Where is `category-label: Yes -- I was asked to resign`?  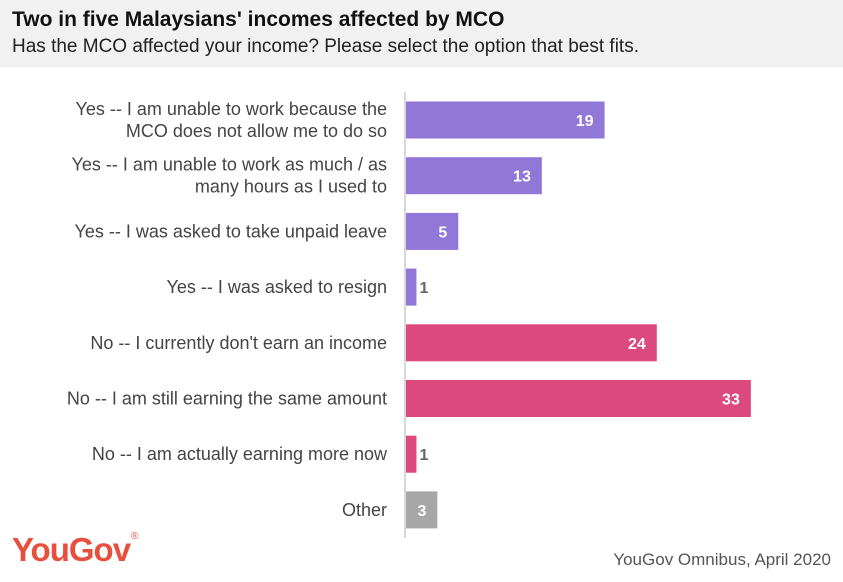
category-label: Yes -- I was asked to resign is located at coordinates (277, 287).